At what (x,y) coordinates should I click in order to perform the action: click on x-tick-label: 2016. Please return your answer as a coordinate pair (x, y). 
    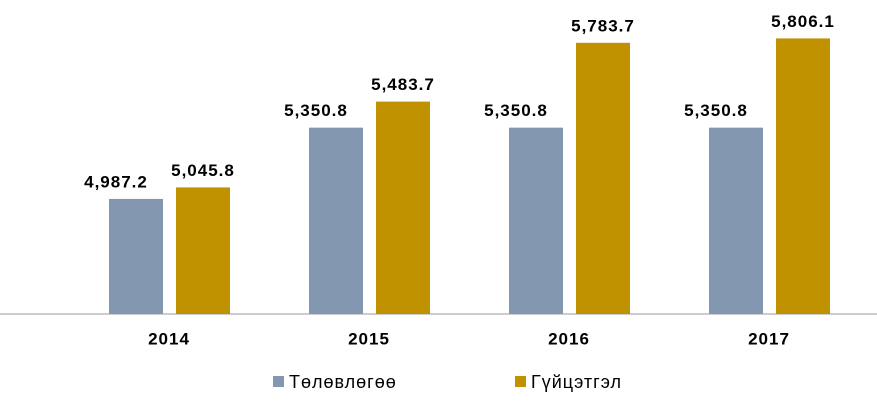
    Looking at the image, I should click on (569, 338).